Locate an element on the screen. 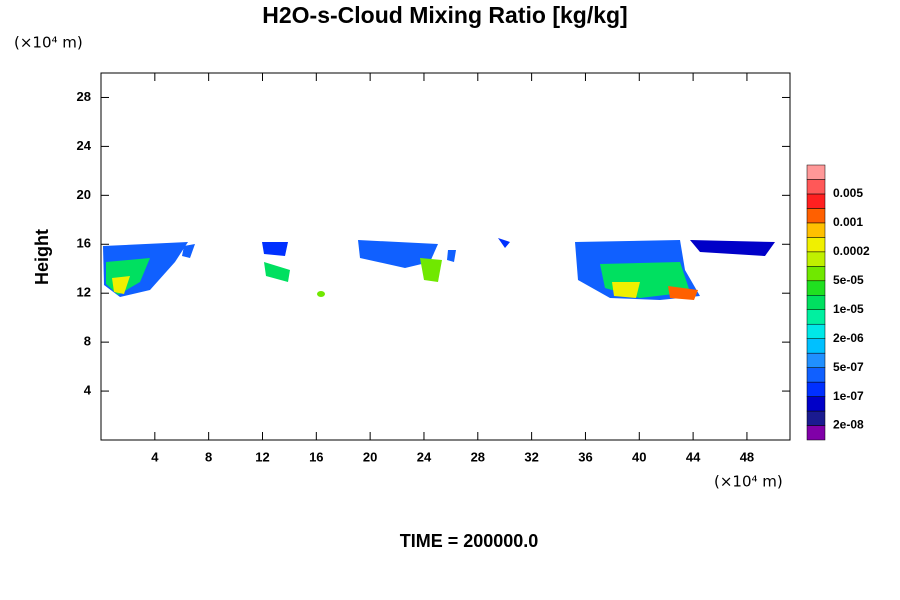  y-tick-label: 20 is located at coordinates (84, 194).